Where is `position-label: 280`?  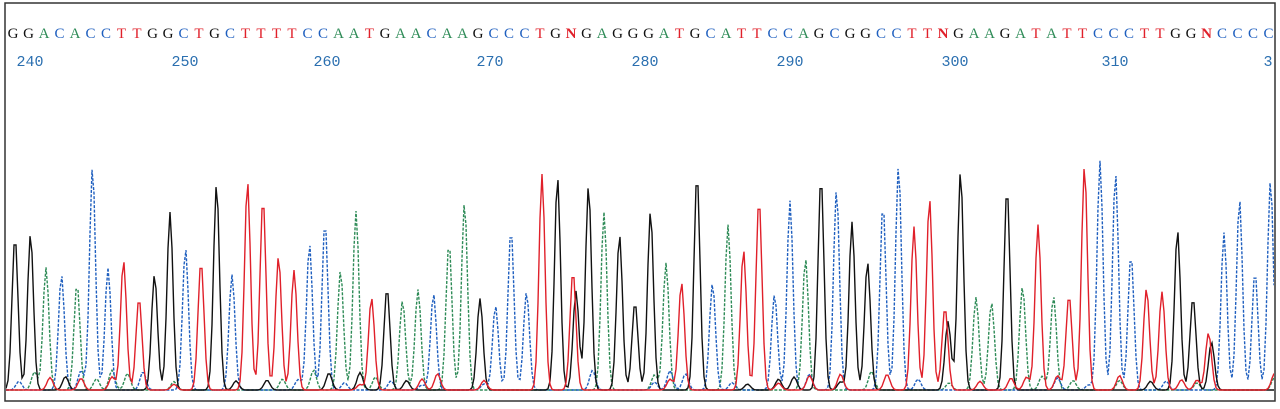
position-label: 280 is located at coordinates (644, 62).